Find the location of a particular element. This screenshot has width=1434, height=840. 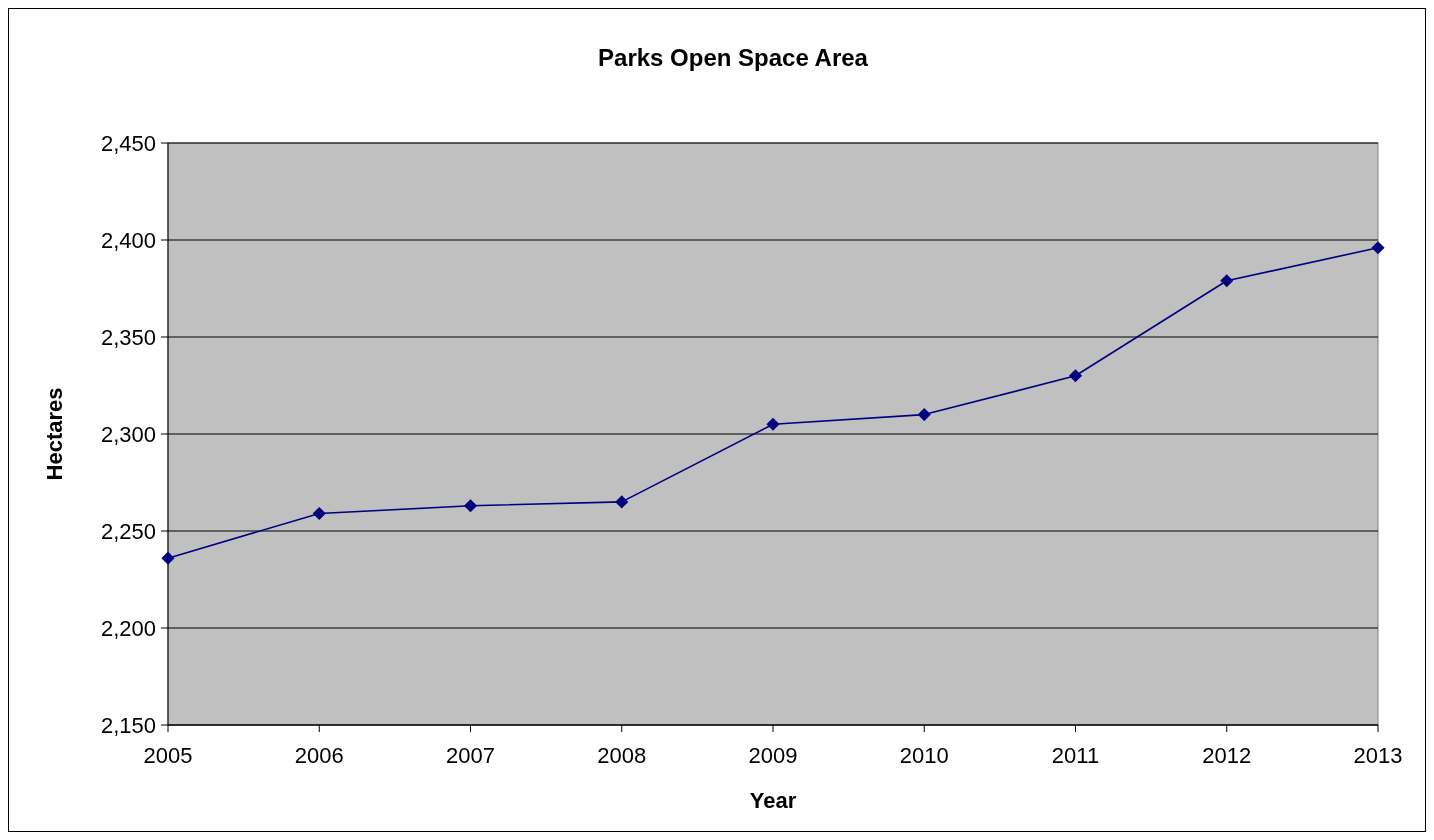

y-tick-label: 2,300 is located at coordinates (128, 434).